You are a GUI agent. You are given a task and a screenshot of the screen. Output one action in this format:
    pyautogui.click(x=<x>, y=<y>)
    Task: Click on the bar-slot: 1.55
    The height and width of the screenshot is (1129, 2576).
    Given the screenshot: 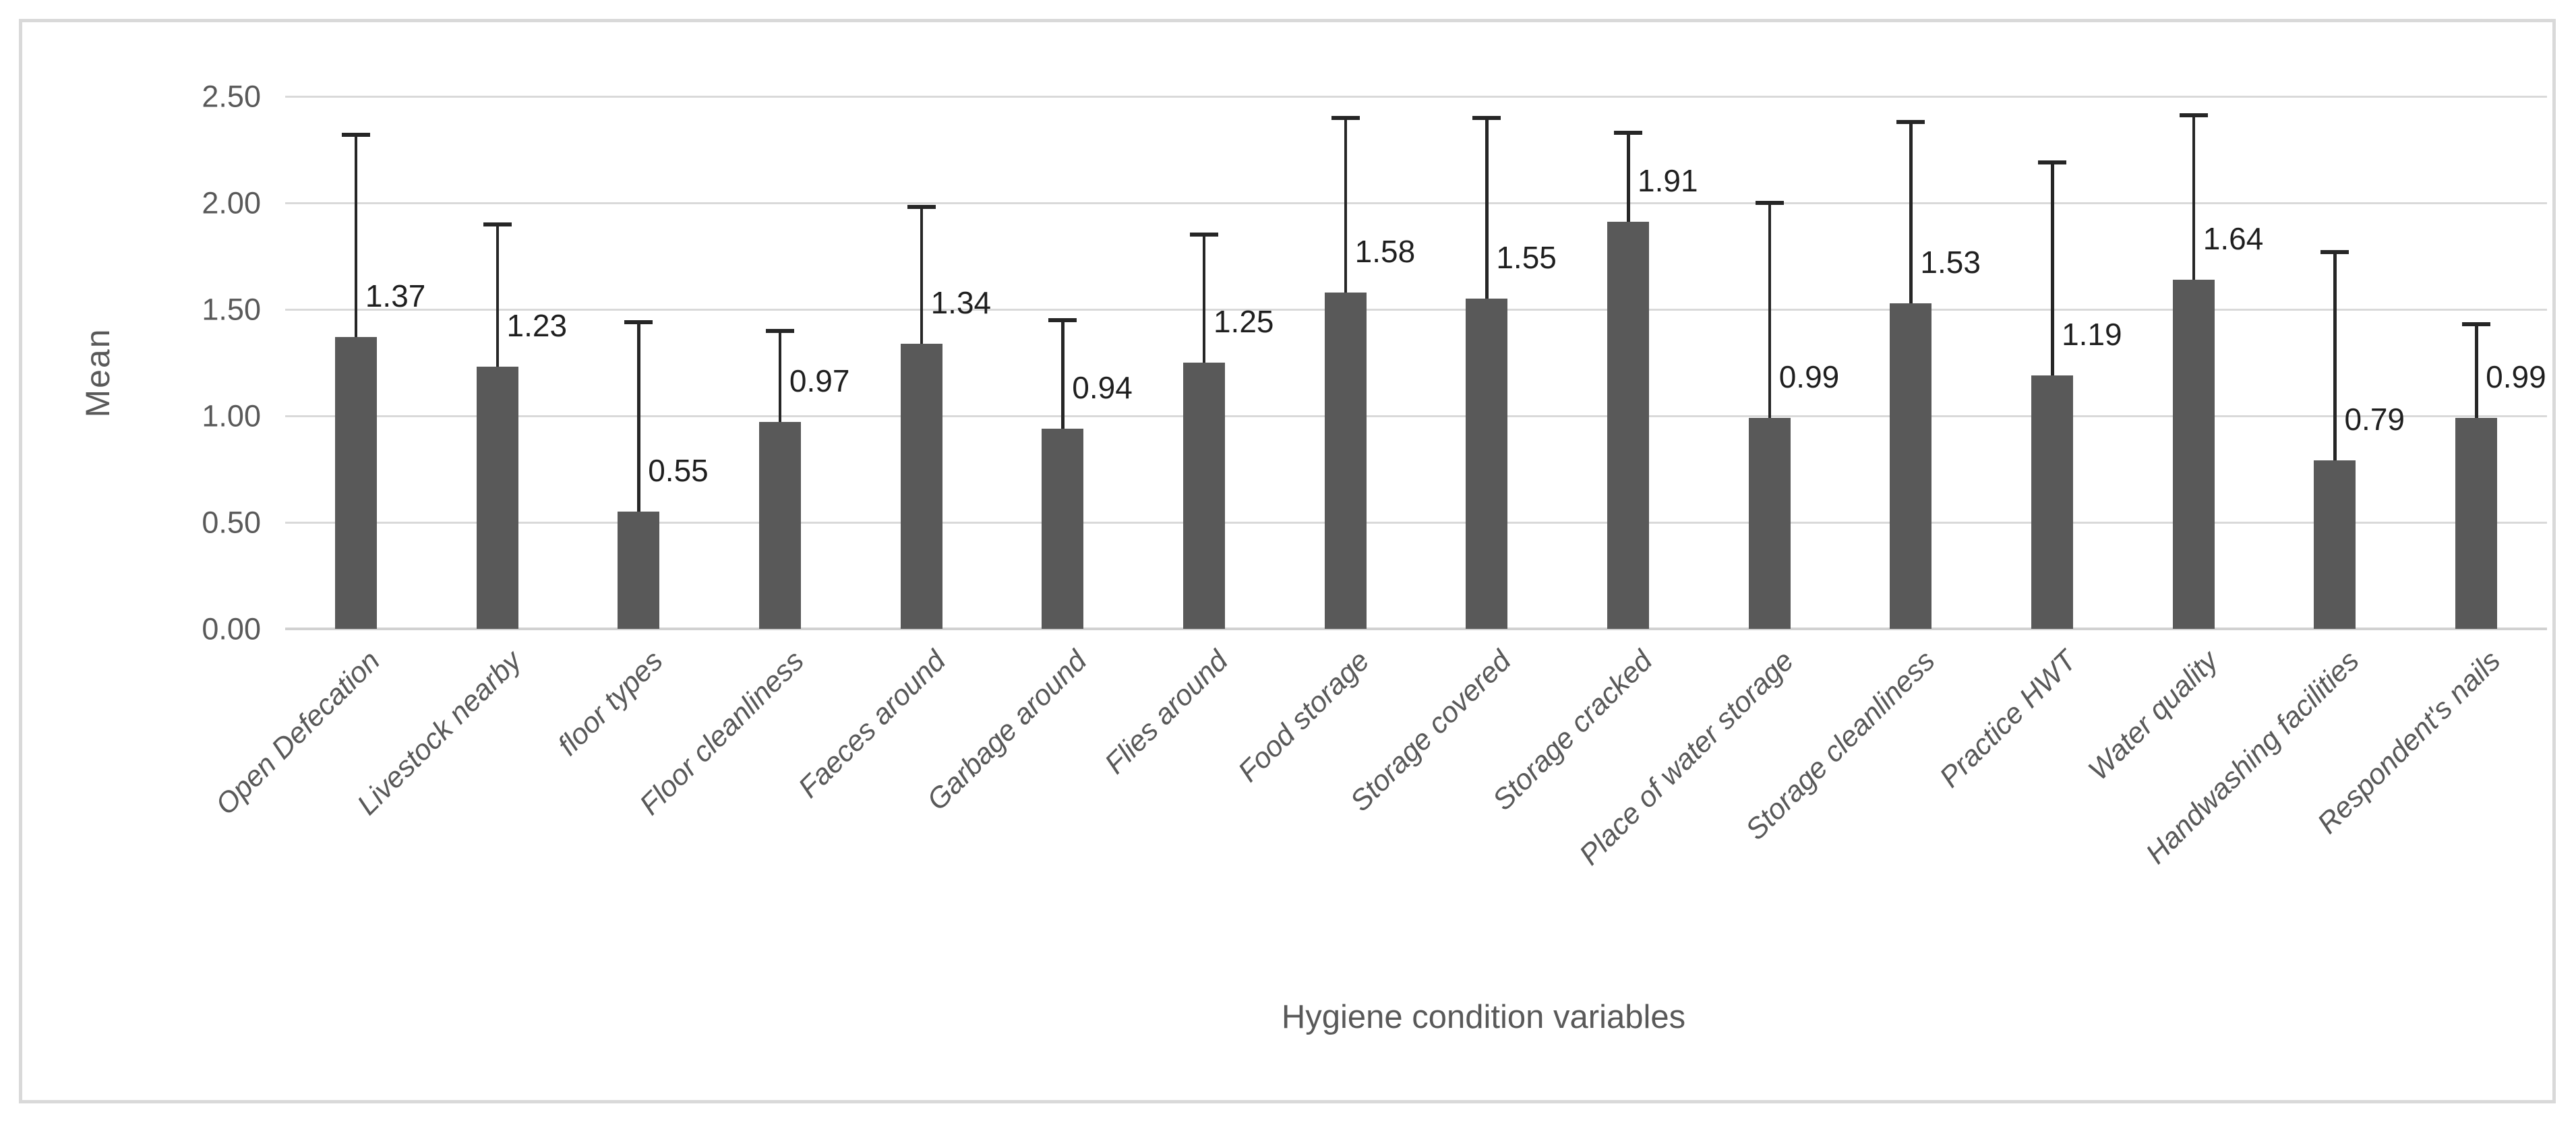 What is the action you would take?
    pyautogui.click(x=1487, y=362)
    